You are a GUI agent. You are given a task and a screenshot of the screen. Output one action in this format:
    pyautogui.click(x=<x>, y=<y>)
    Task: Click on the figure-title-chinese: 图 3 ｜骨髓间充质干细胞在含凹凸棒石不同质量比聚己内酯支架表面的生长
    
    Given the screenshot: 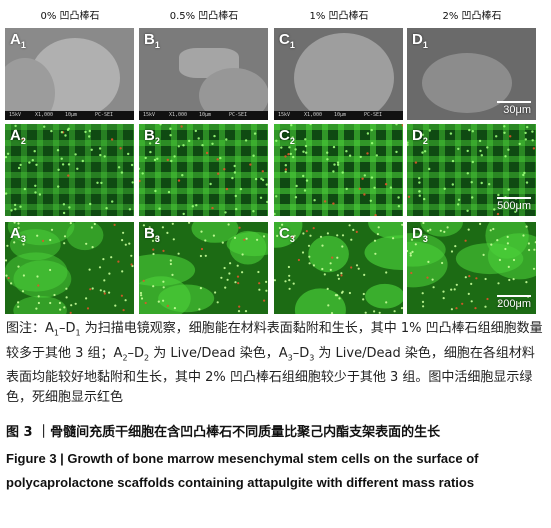 What is the action you would take?
    pyautogui.click(x=223, y=432)
    